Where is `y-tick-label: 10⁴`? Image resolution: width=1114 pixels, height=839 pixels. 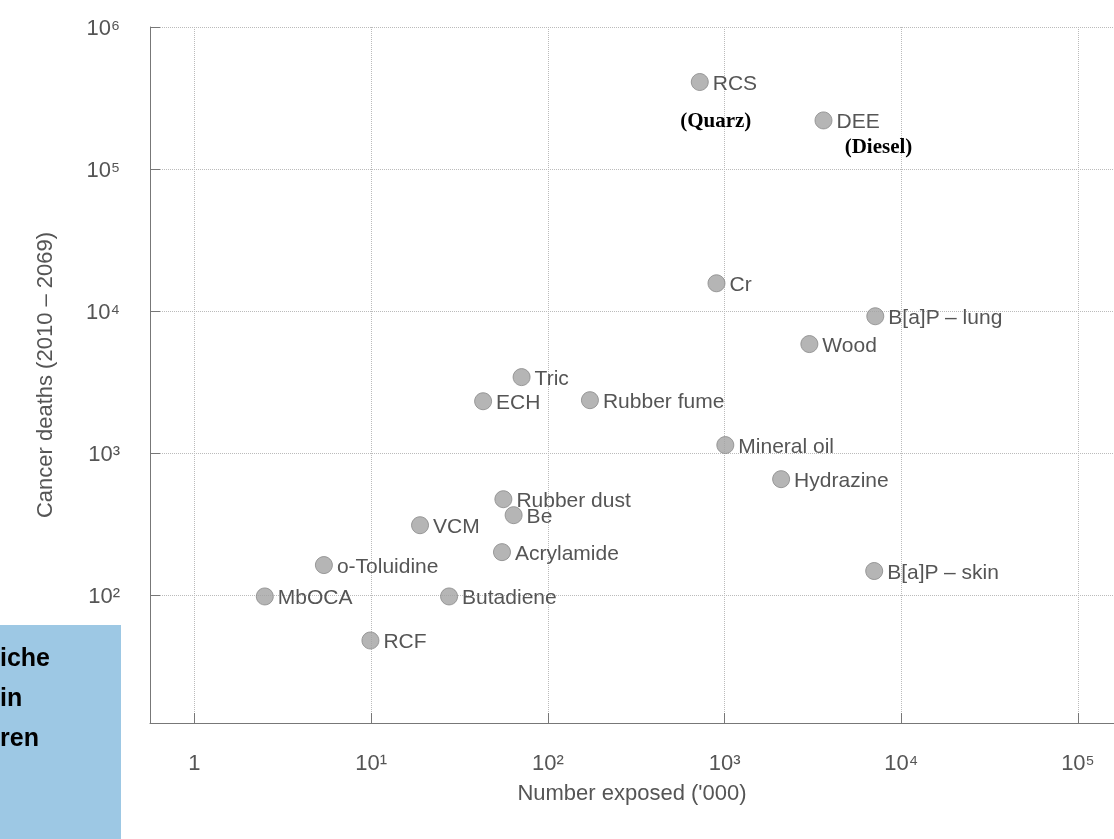
y-tick-label: 10⁴ is located at coordinates (103, 311).